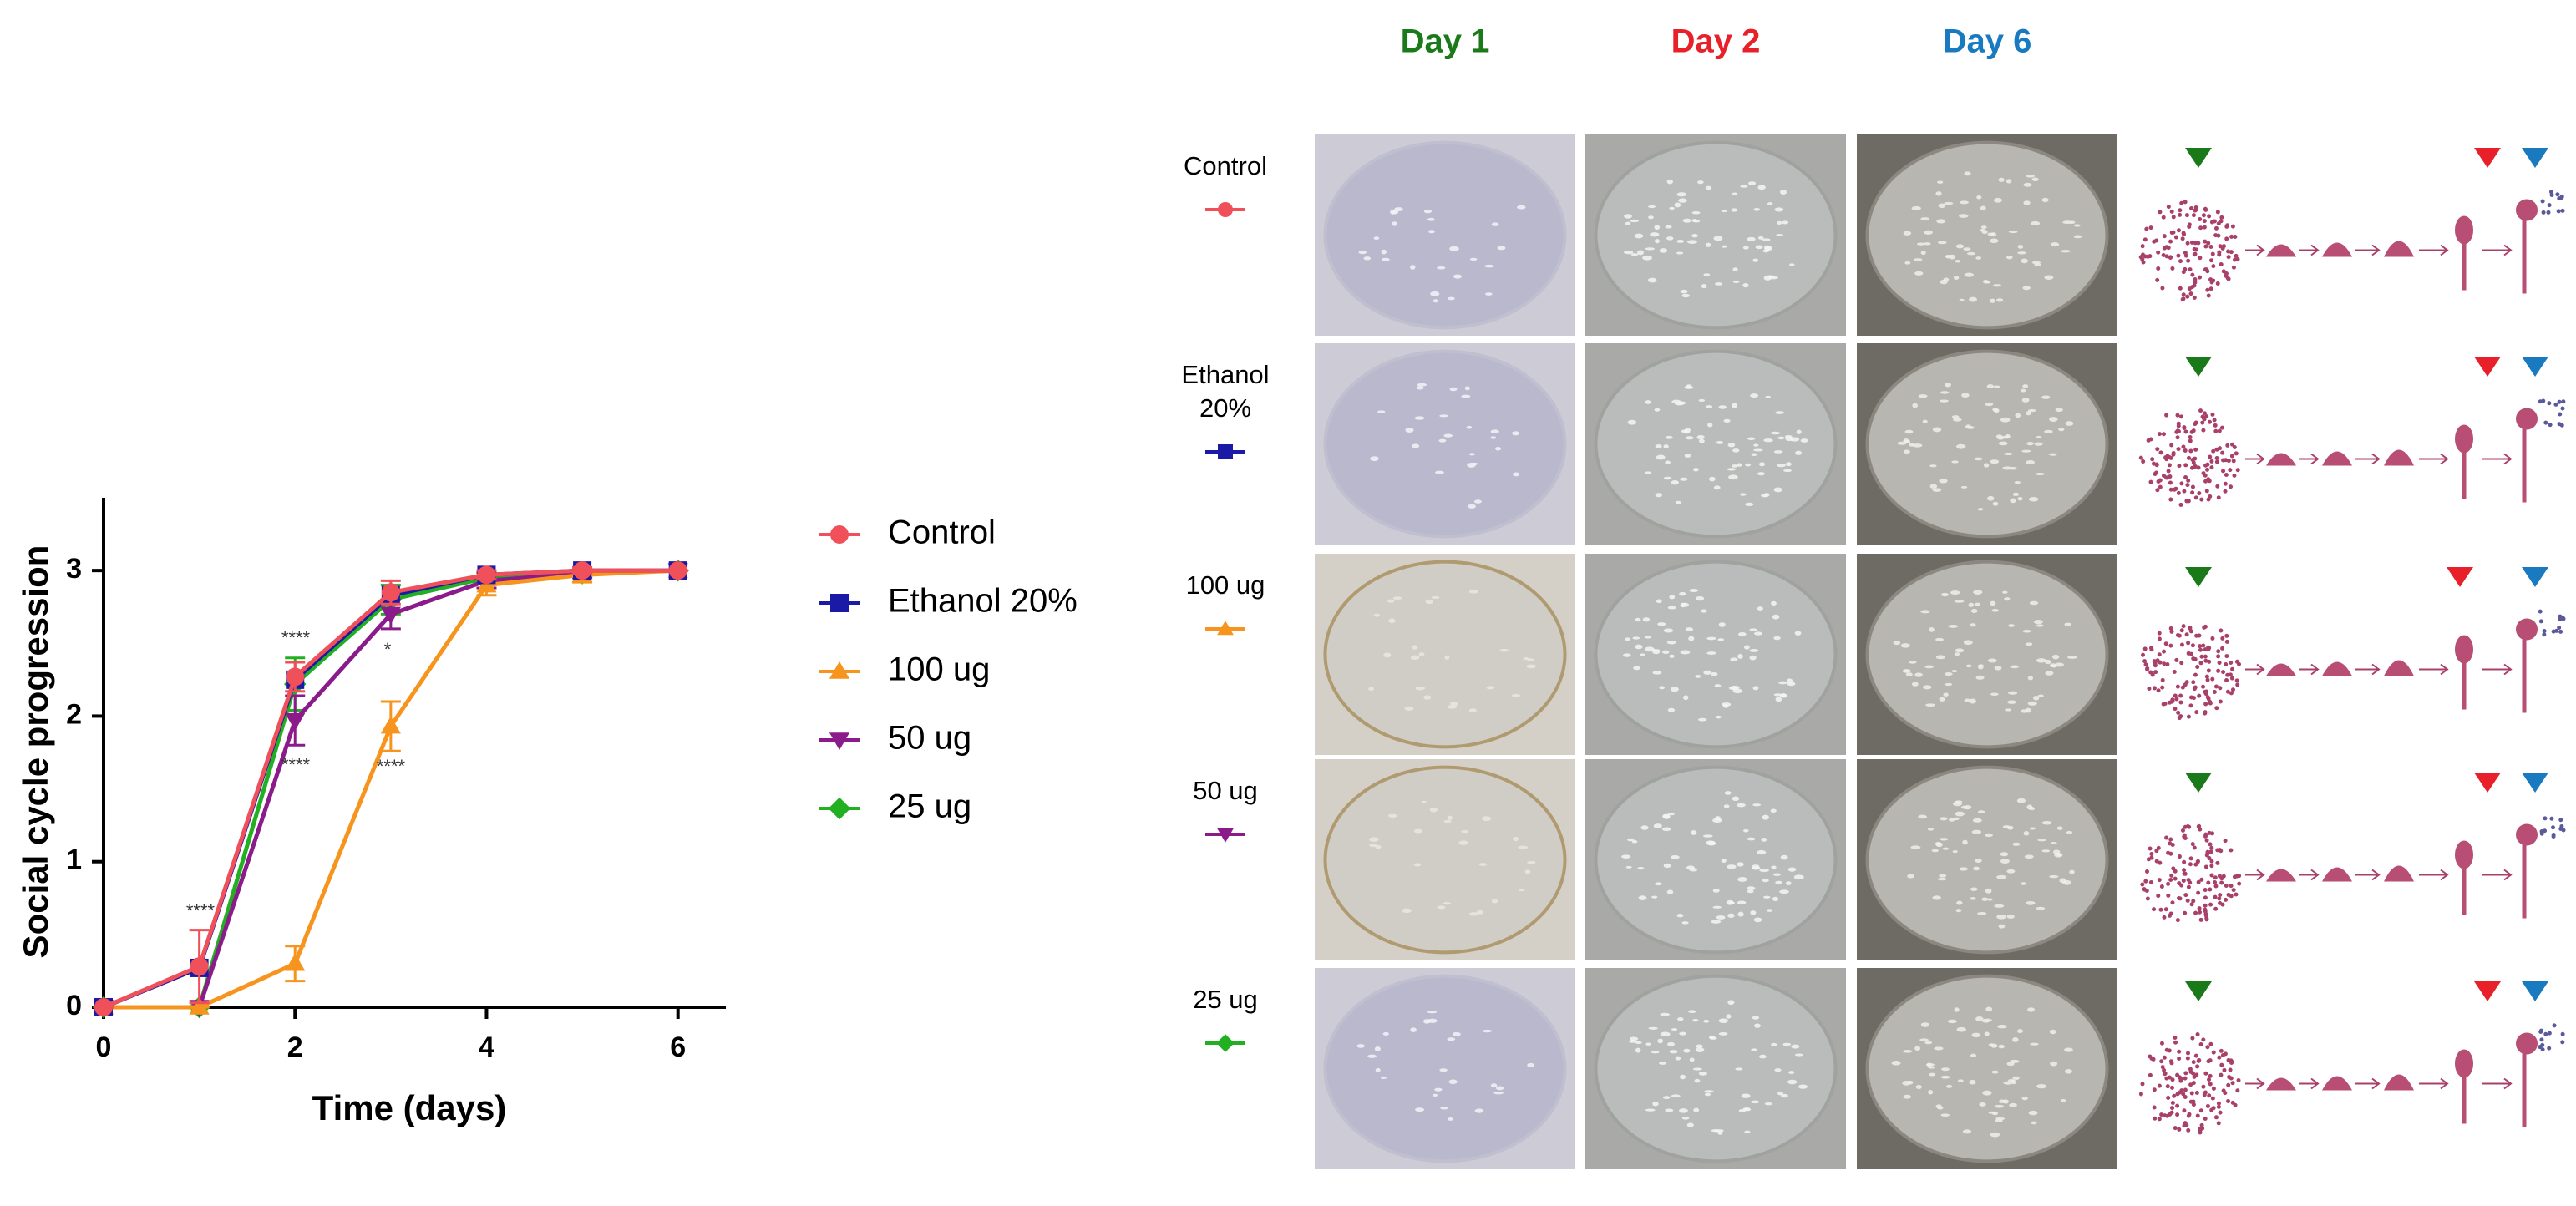  What do you see at coordinates (678, 1047) in the screenshot?
I see `x-tick-label: 6` at bounding box center [678, 1047].